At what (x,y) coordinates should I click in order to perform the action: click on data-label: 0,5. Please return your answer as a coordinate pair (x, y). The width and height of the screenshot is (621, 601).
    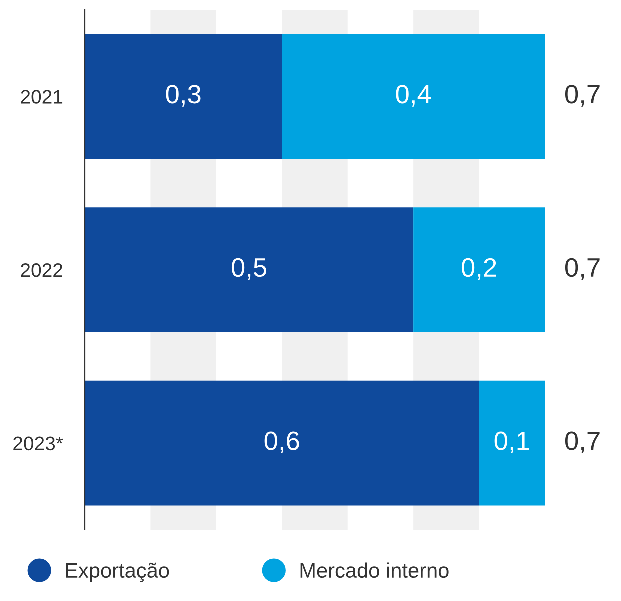
    Looking at the image, I should click on (249, 269).